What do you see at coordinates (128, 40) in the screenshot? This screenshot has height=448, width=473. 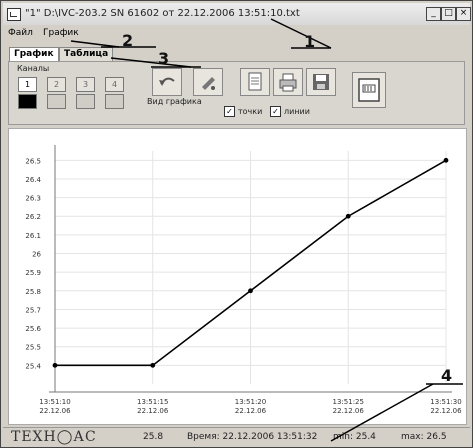 I see `callout-2: 2` at bounding box center [128, 40].